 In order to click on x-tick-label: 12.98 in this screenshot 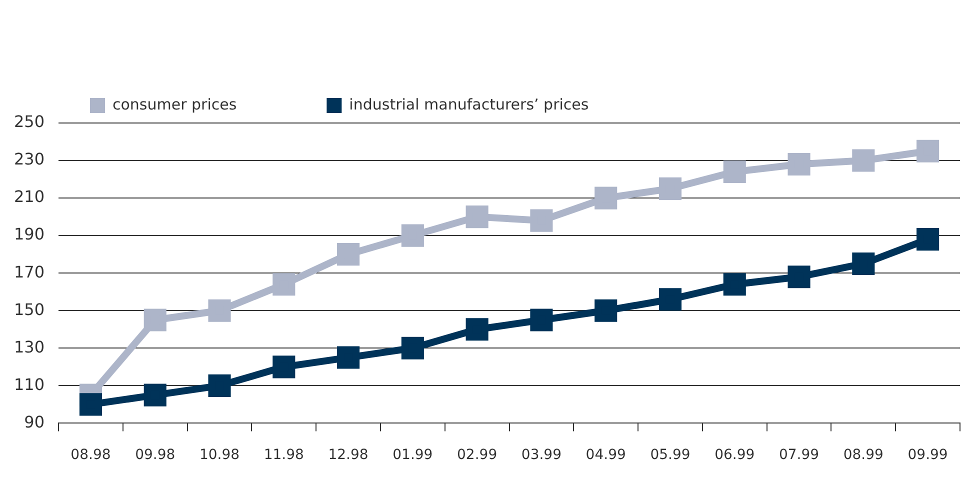, I will do `click(348, 455)`.